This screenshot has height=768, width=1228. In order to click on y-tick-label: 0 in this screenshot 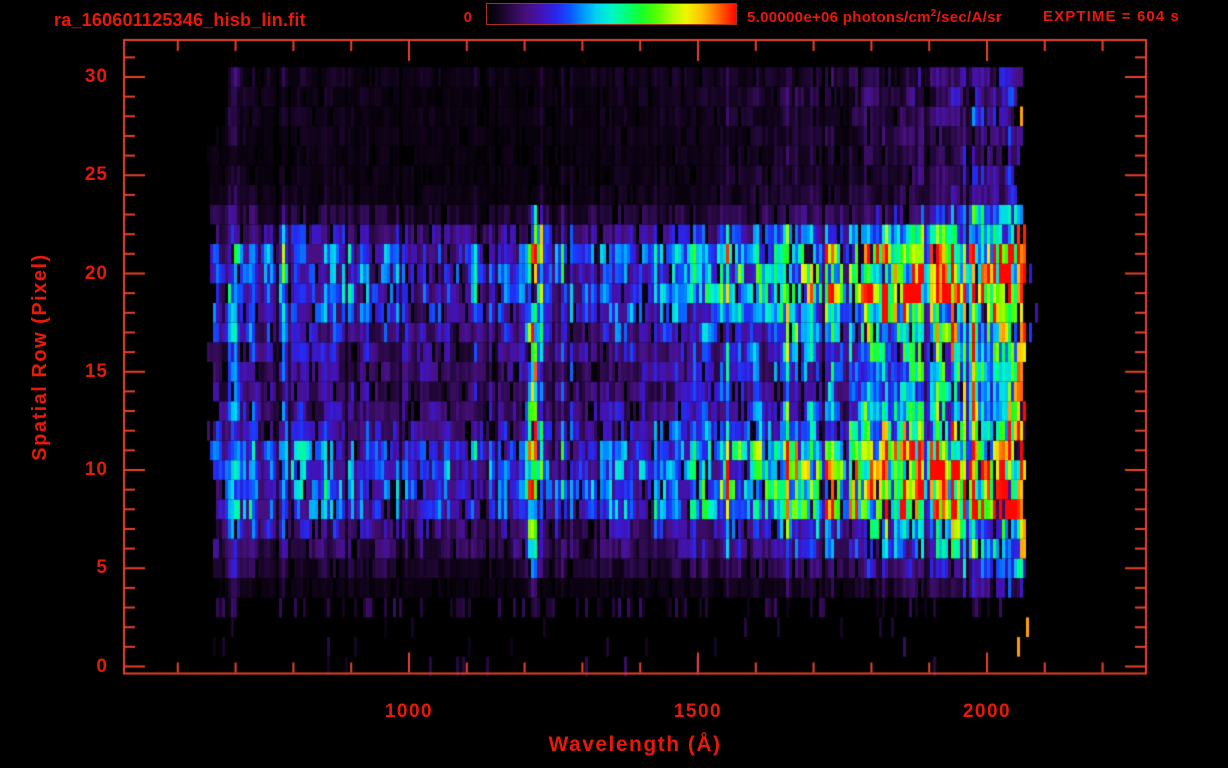, I will do `click(102, 666)`.